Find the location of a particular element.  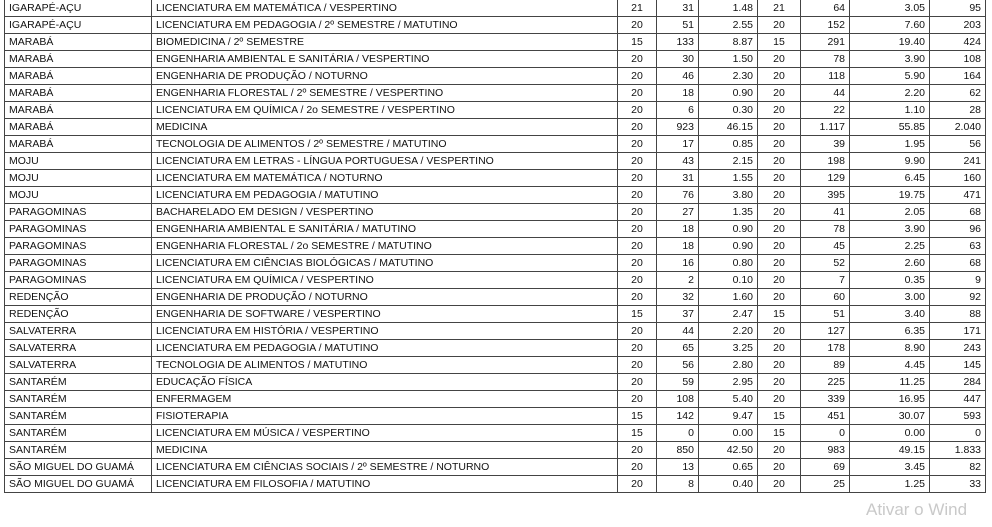

total-cell: 33 is located at coordinates (957, 484).